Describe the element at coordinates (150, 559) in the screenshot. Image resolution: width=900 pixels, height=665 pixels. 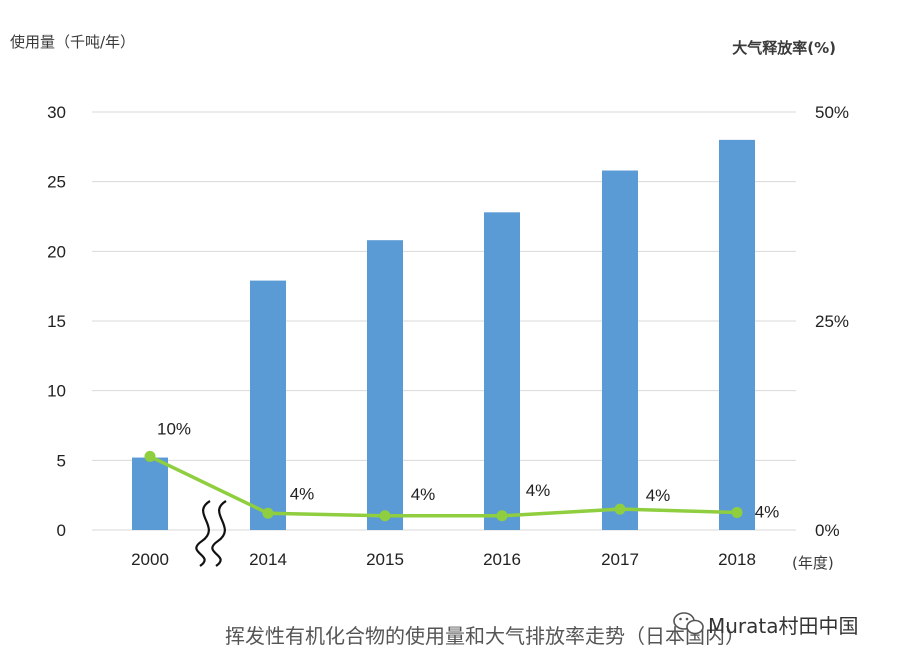
I see `x-tick-label: 2000` at that location.